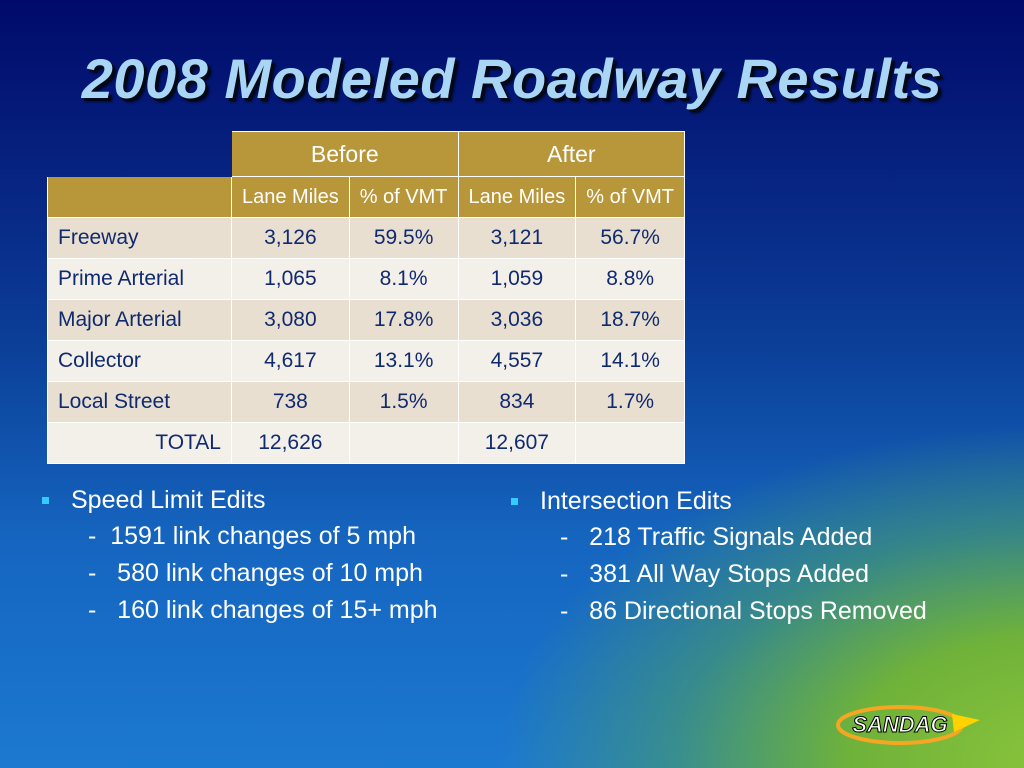  I want to click on logo-text: SANDAG, so click(899, 724).